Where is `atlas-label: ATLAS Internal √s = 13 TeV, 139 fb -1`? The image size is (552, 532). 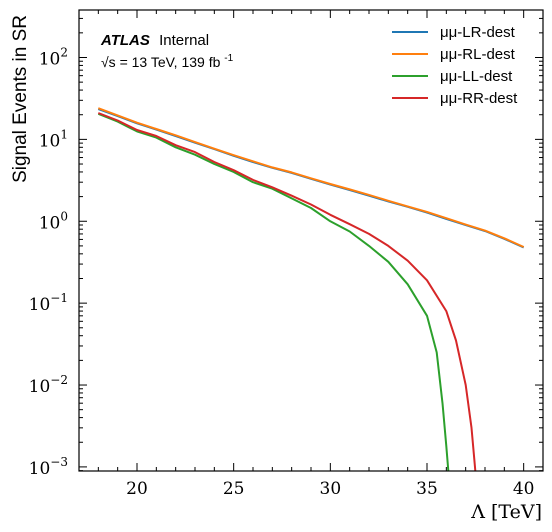
atlas-label: ATLAS Internal √s = 13 TeV, 139 fb -1 is located at coordinates (167, 51).